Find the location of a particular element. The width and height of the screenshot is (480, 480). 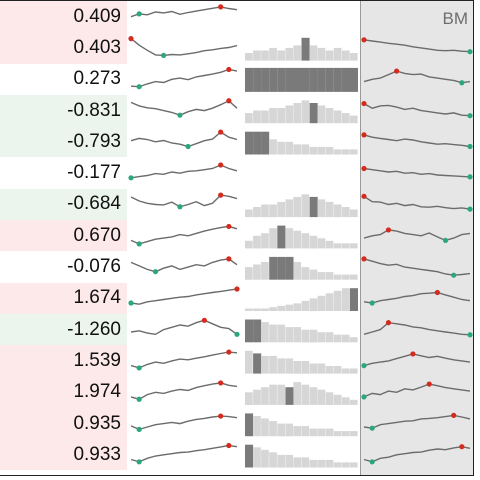

value-row: -0.793 is located at coordinates (63, 142).